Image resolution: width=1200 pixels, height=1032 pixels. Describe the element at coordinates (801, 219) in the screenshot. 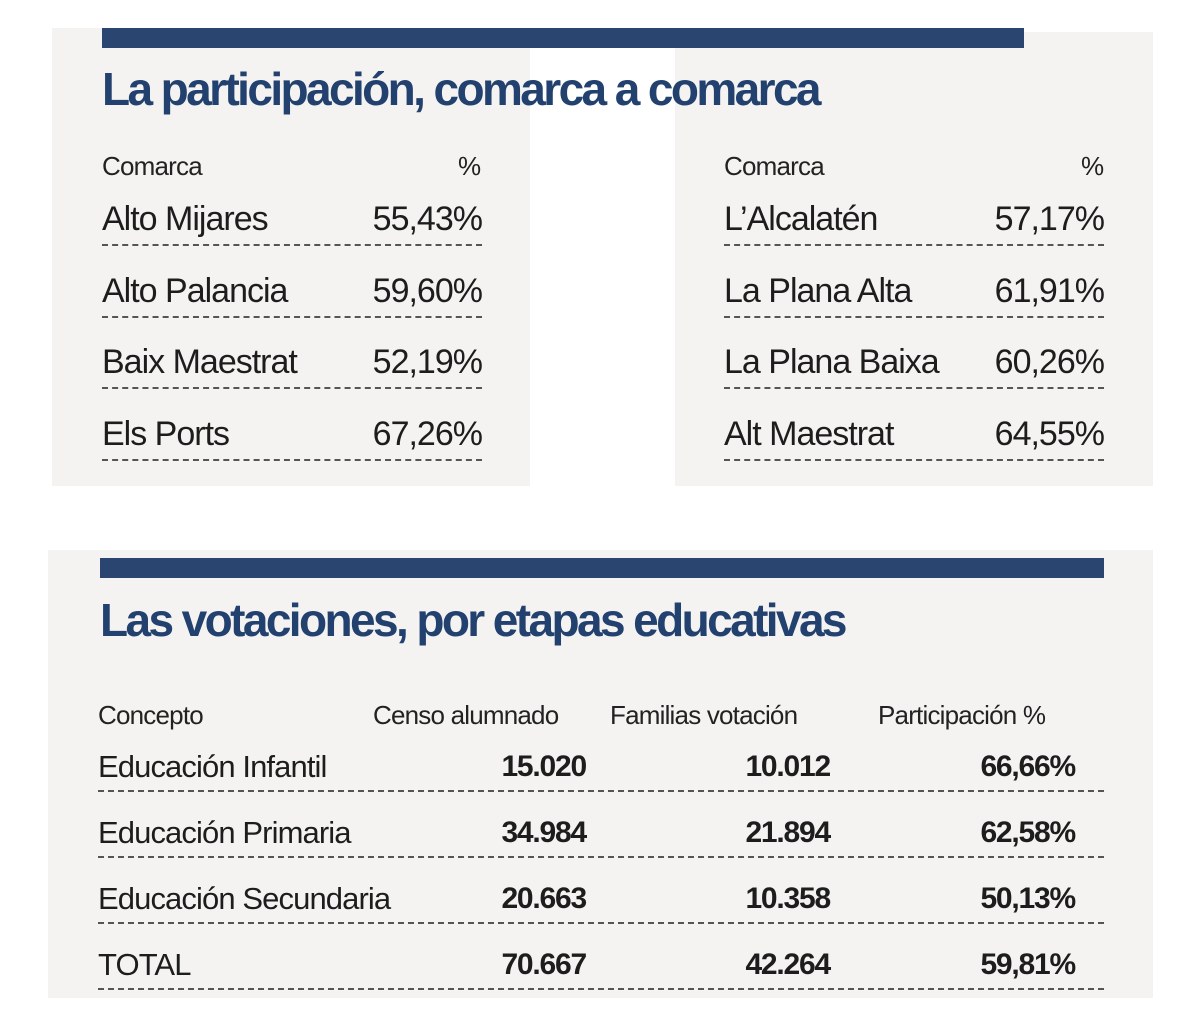

I see `comarca-name: L’Alcalatén` at that location.